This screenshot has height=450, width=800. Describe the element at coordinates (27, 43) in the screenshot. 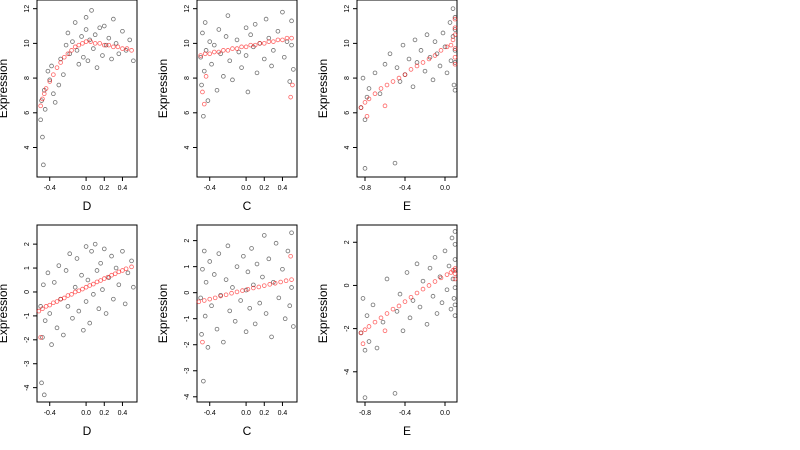

I see `y-tick-label: 10` at that location.